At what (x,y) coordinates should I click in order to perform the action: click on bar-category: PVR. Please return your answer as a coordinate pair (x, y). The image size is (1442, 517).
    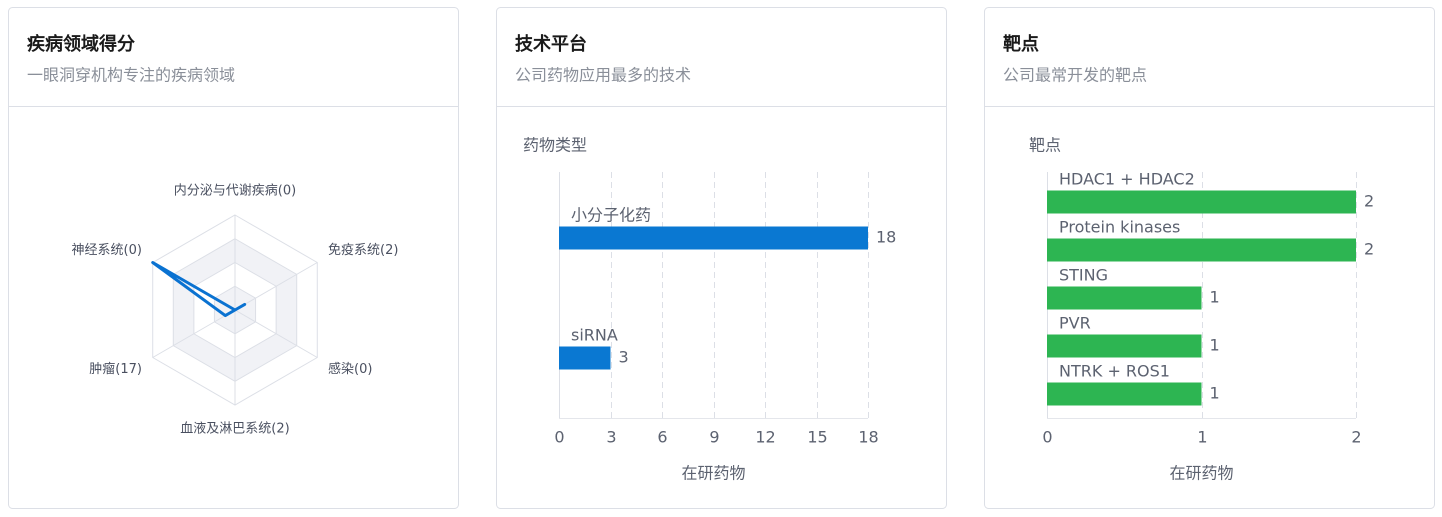
    Looking at the image, I should click on (1075, 323).